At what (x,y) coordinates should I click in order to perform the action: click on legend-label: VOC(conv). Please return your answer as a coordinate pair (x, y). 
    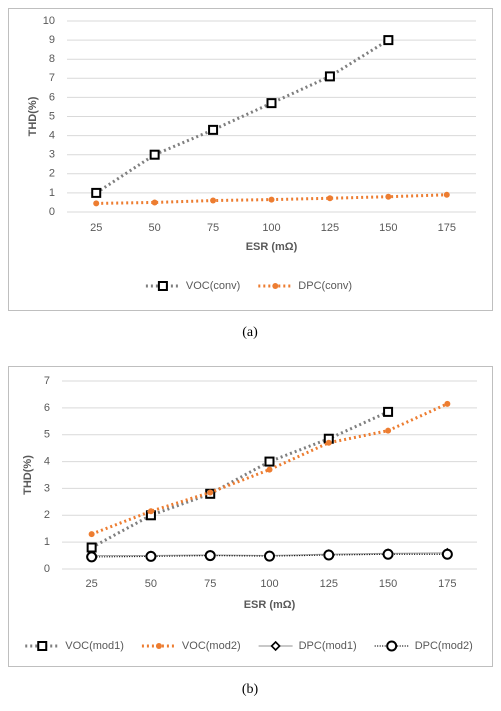
    Looking at the image, I should click on (213, 286).